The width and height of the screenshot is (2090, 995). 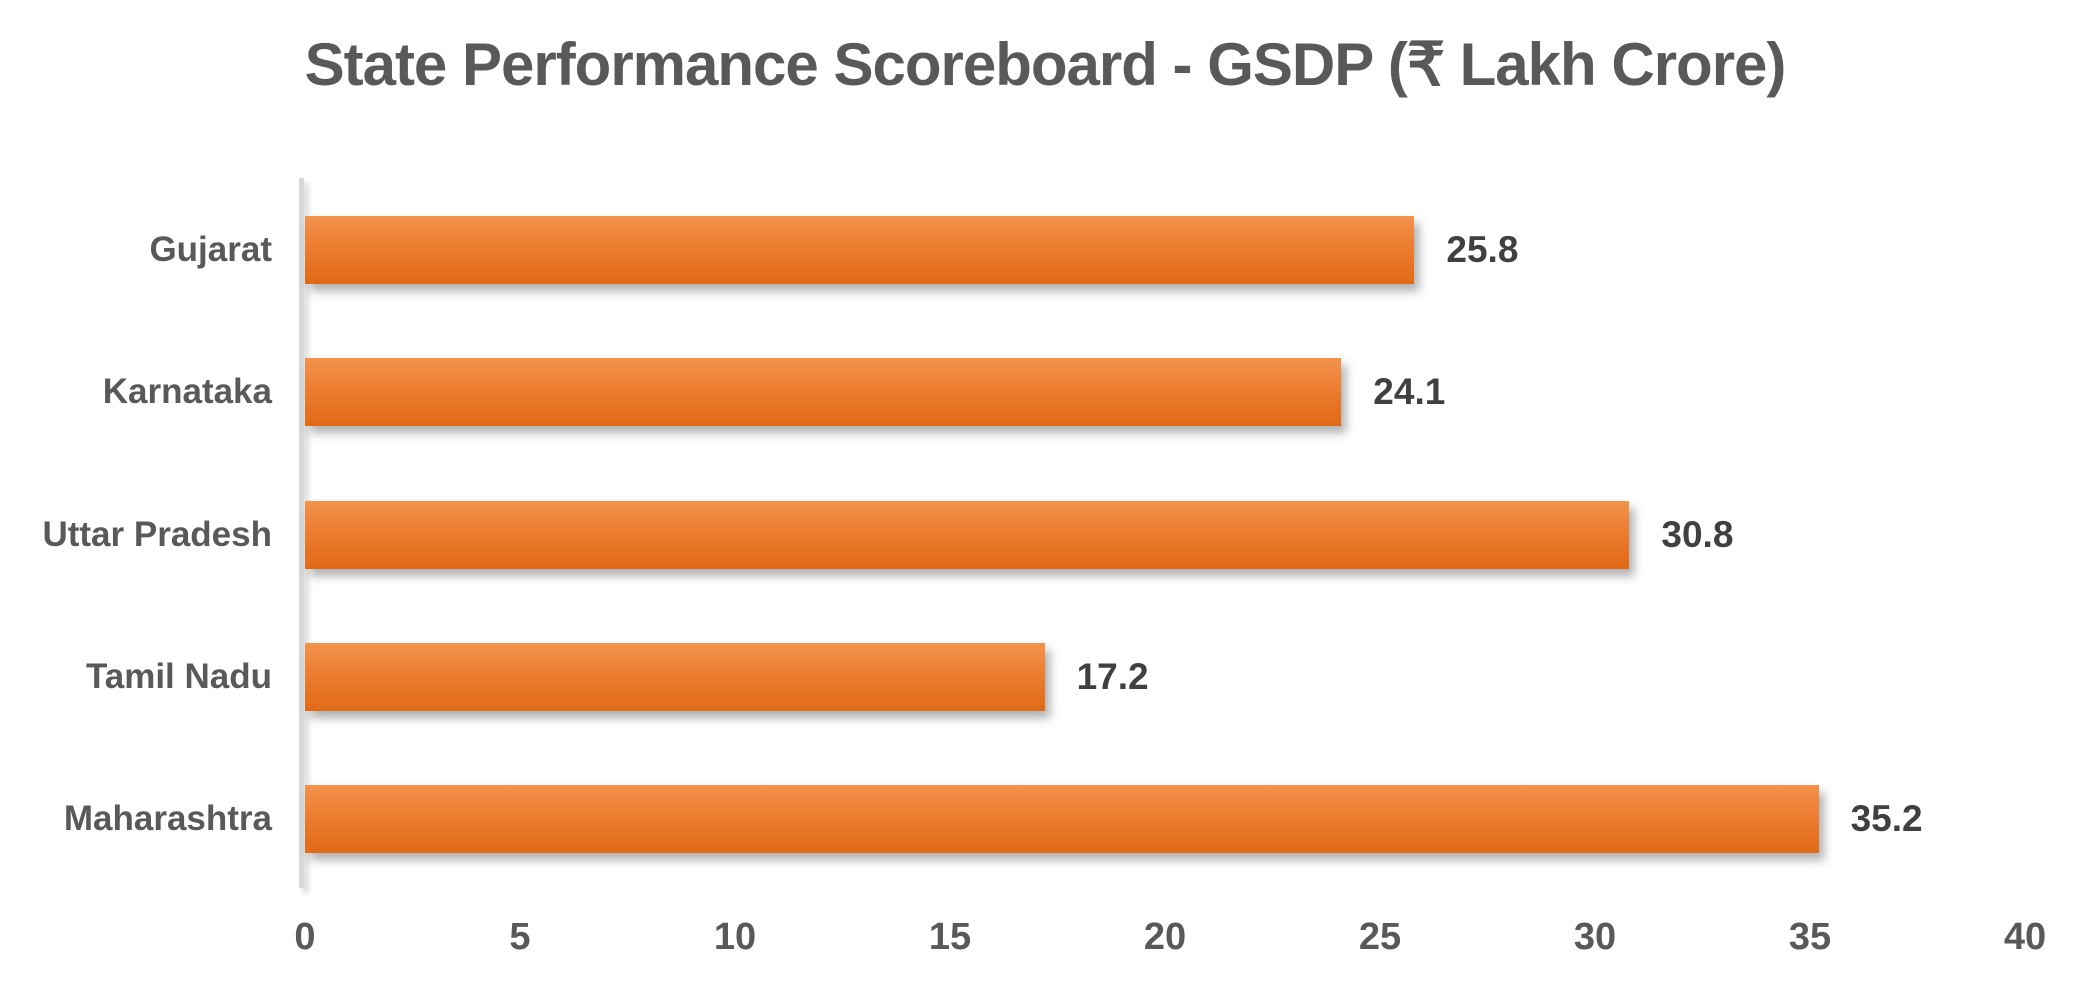 What do you see at coordinates (187, 392) in the screenshot?
I see `category-label: Karnataka` at bounding box center [187, 392].